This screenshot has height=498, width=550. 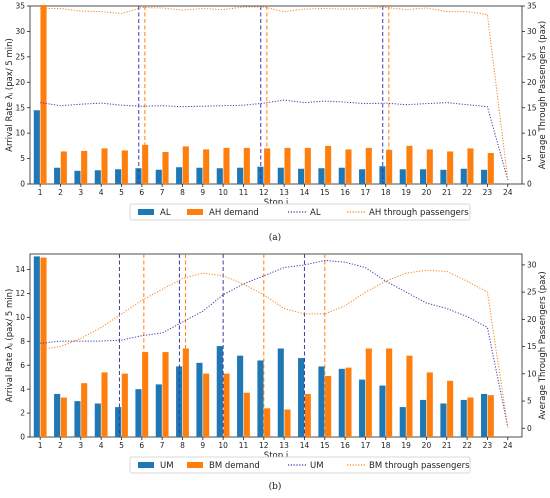 I want to click on x-tick-label: 10, so click(x=223, y=445).